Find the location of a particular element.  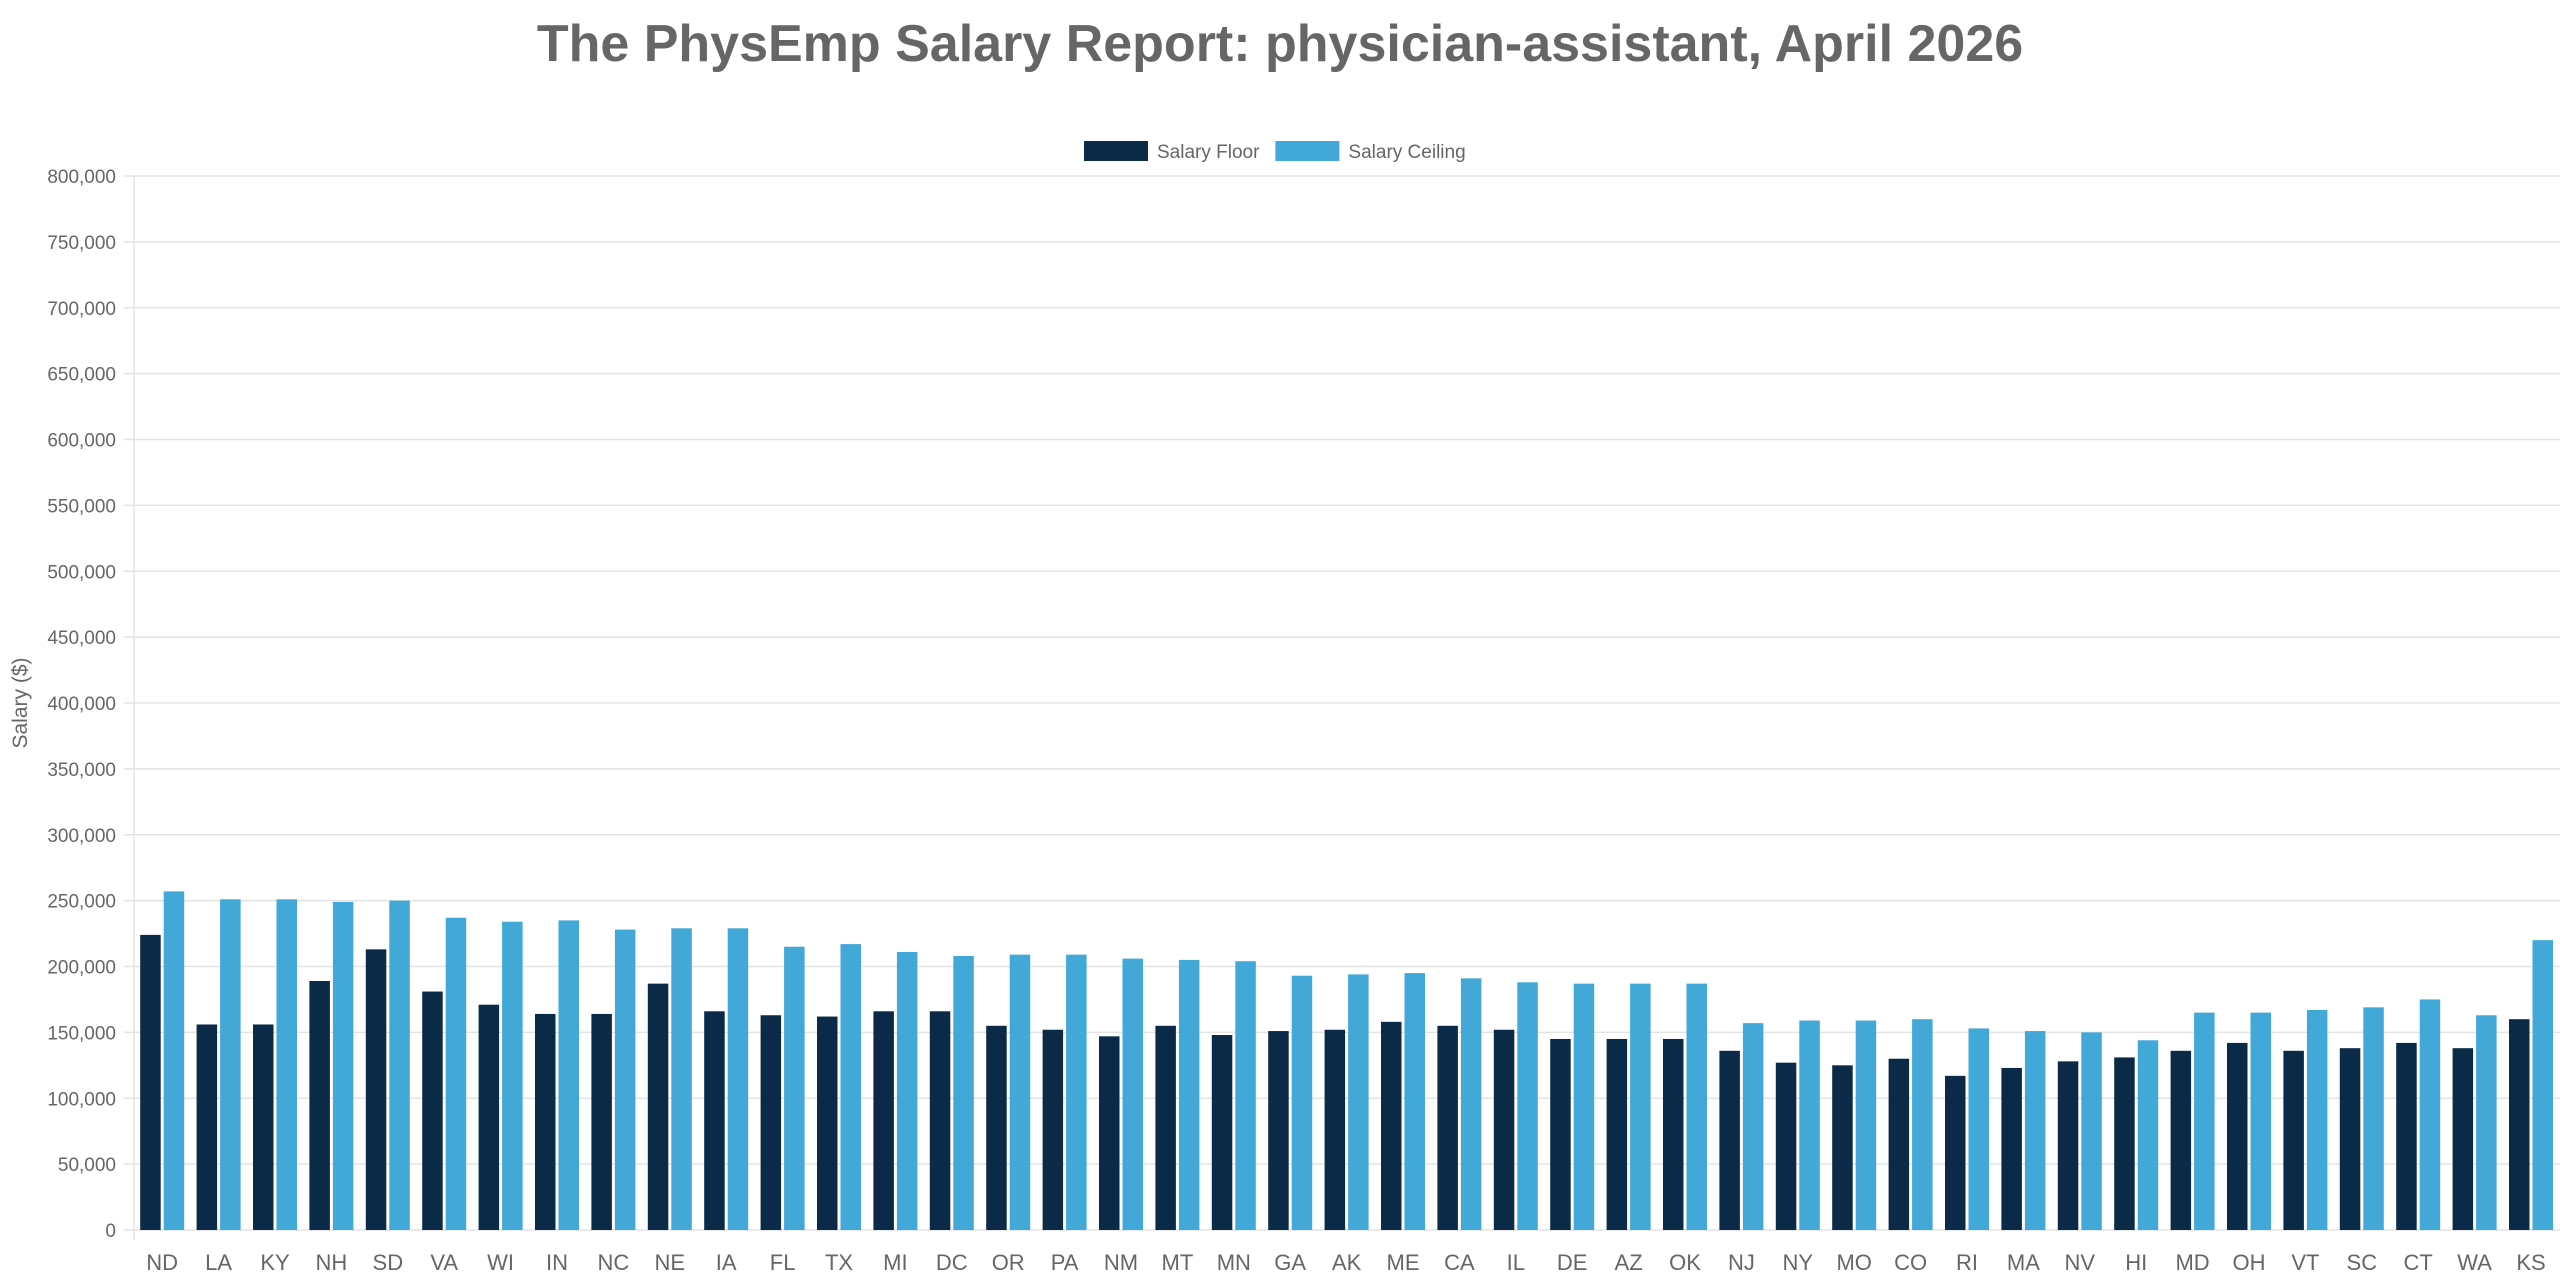

y-tick-label: 750,000 is located at coordinates (81, 243).